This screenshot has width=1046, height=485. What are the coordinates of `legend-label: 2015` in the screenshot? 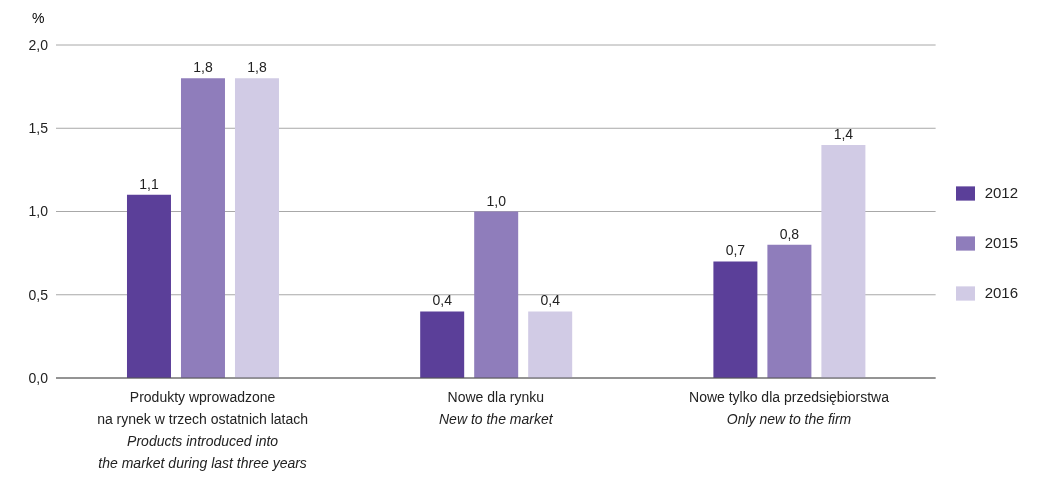 It's located at (1001, 242).